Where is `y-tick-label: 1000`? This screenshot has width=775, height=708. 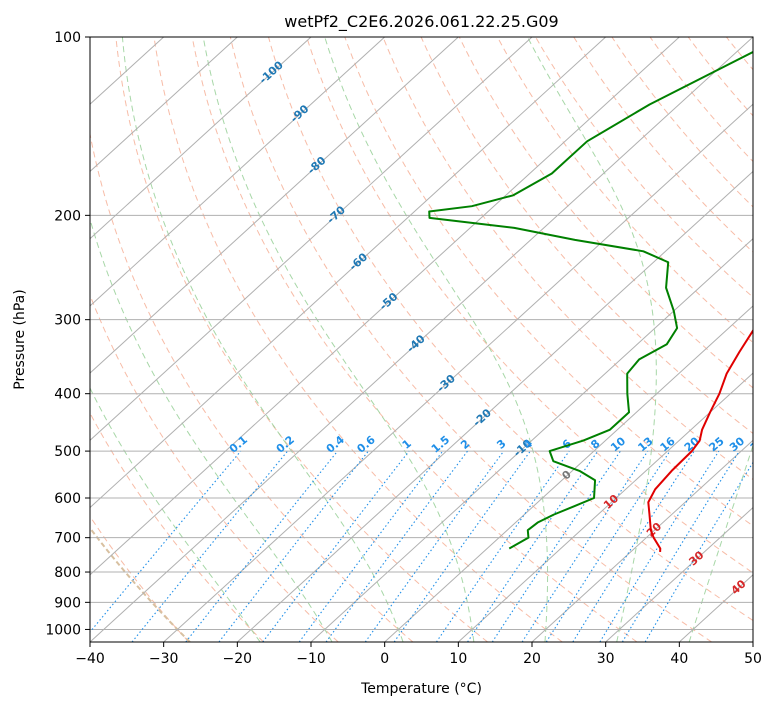
y-tick-label: 1000 is located at coordinates (63, 630).